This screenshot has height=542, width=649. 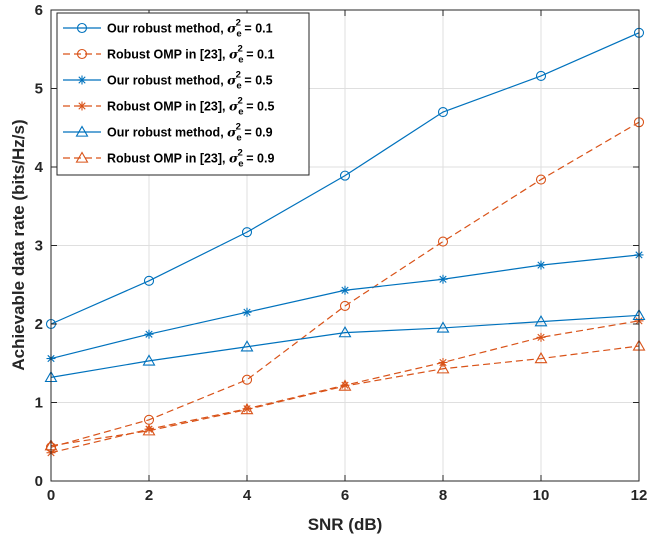 I want to click on y-tick-label: 6, so click(x=39, y=10).